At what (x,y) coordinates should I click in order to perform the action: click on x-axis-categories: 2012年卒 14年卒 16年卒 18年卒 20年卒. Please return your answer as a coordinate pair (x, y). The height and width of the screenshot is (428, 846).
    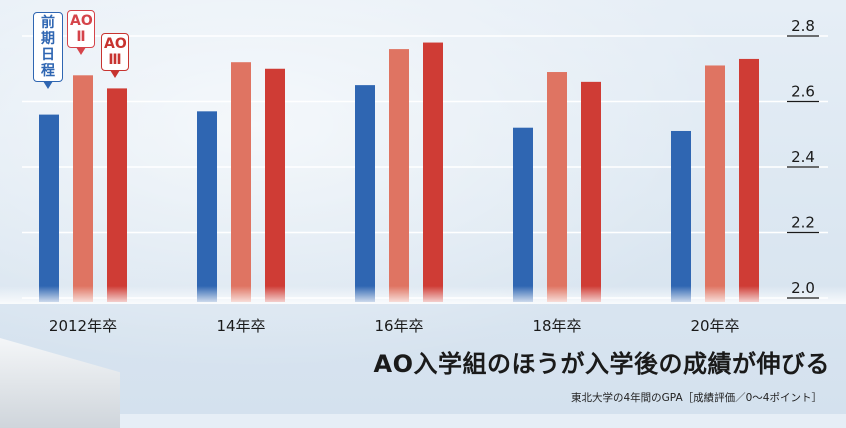
    Looking at the image, I should click on (394, 326).